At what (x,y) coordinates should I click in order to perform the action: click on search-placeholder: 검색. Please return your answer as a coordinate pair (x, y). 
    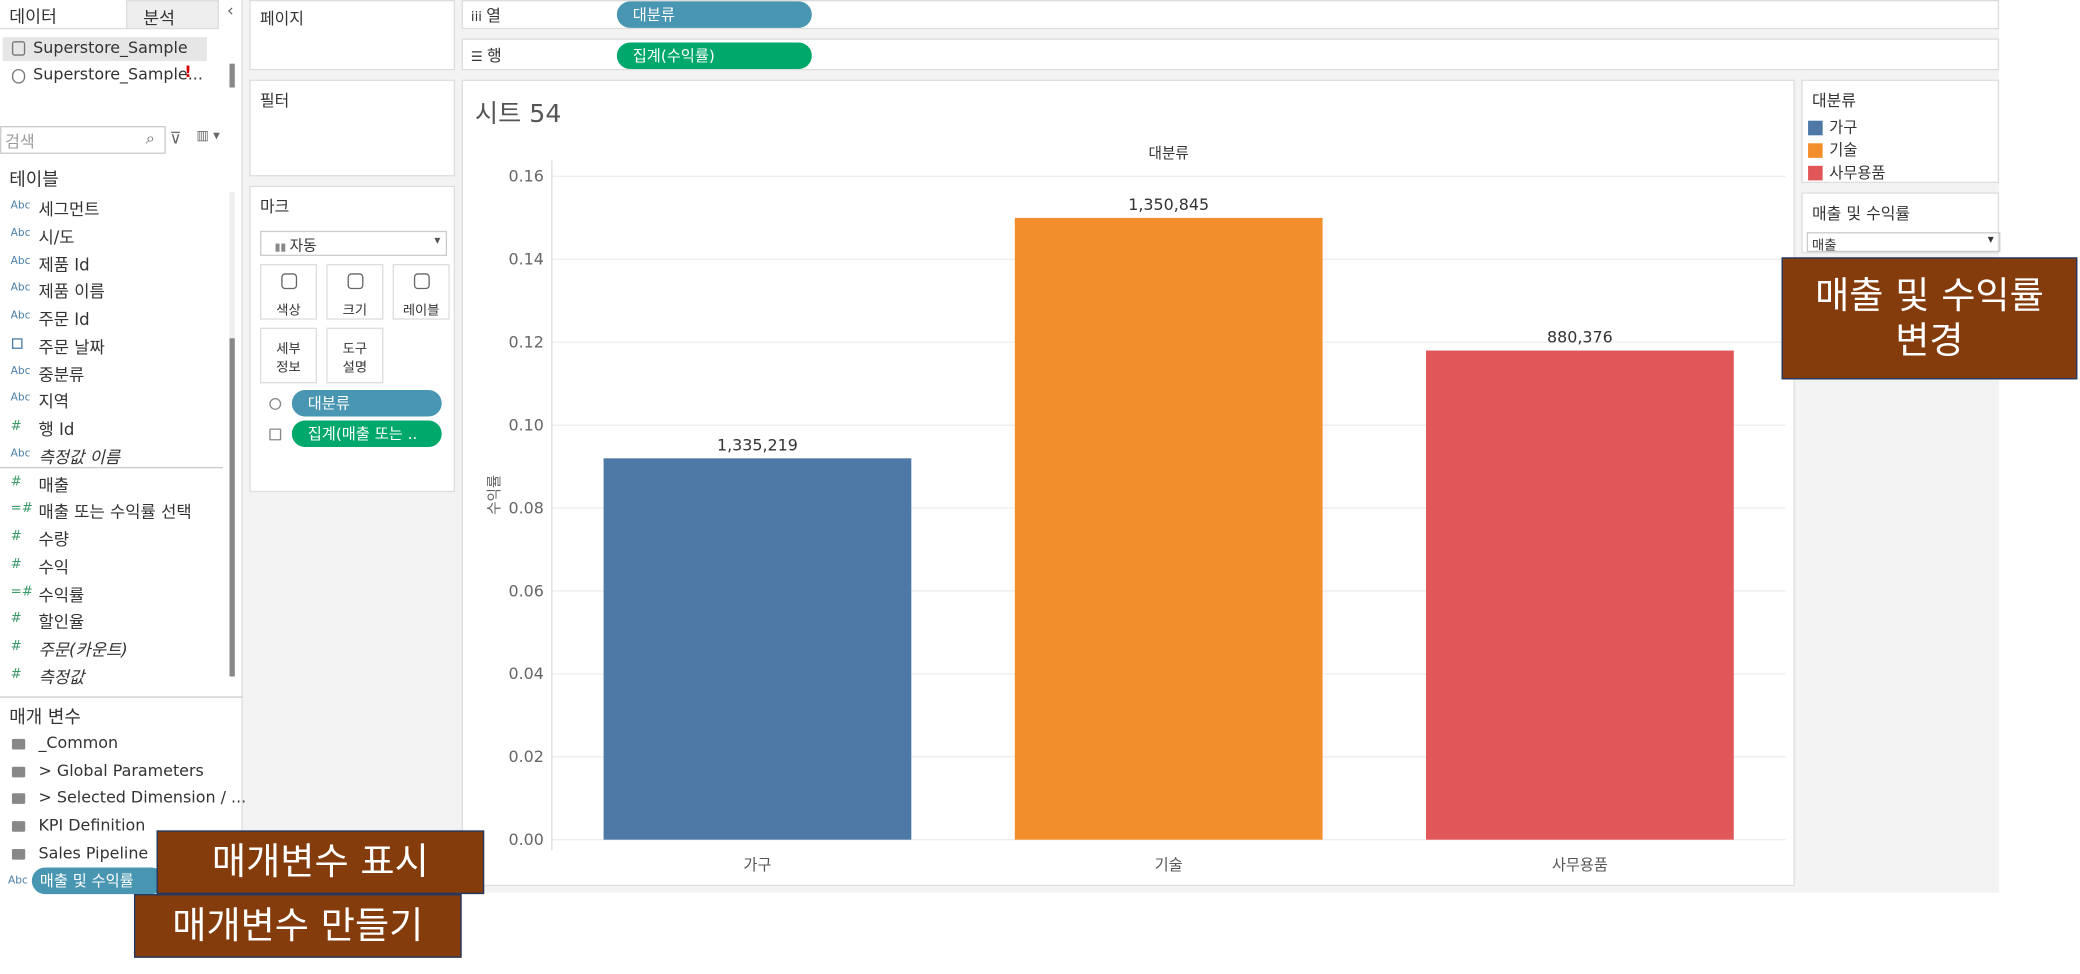
    Looking at the image, I should click on (20, 142).